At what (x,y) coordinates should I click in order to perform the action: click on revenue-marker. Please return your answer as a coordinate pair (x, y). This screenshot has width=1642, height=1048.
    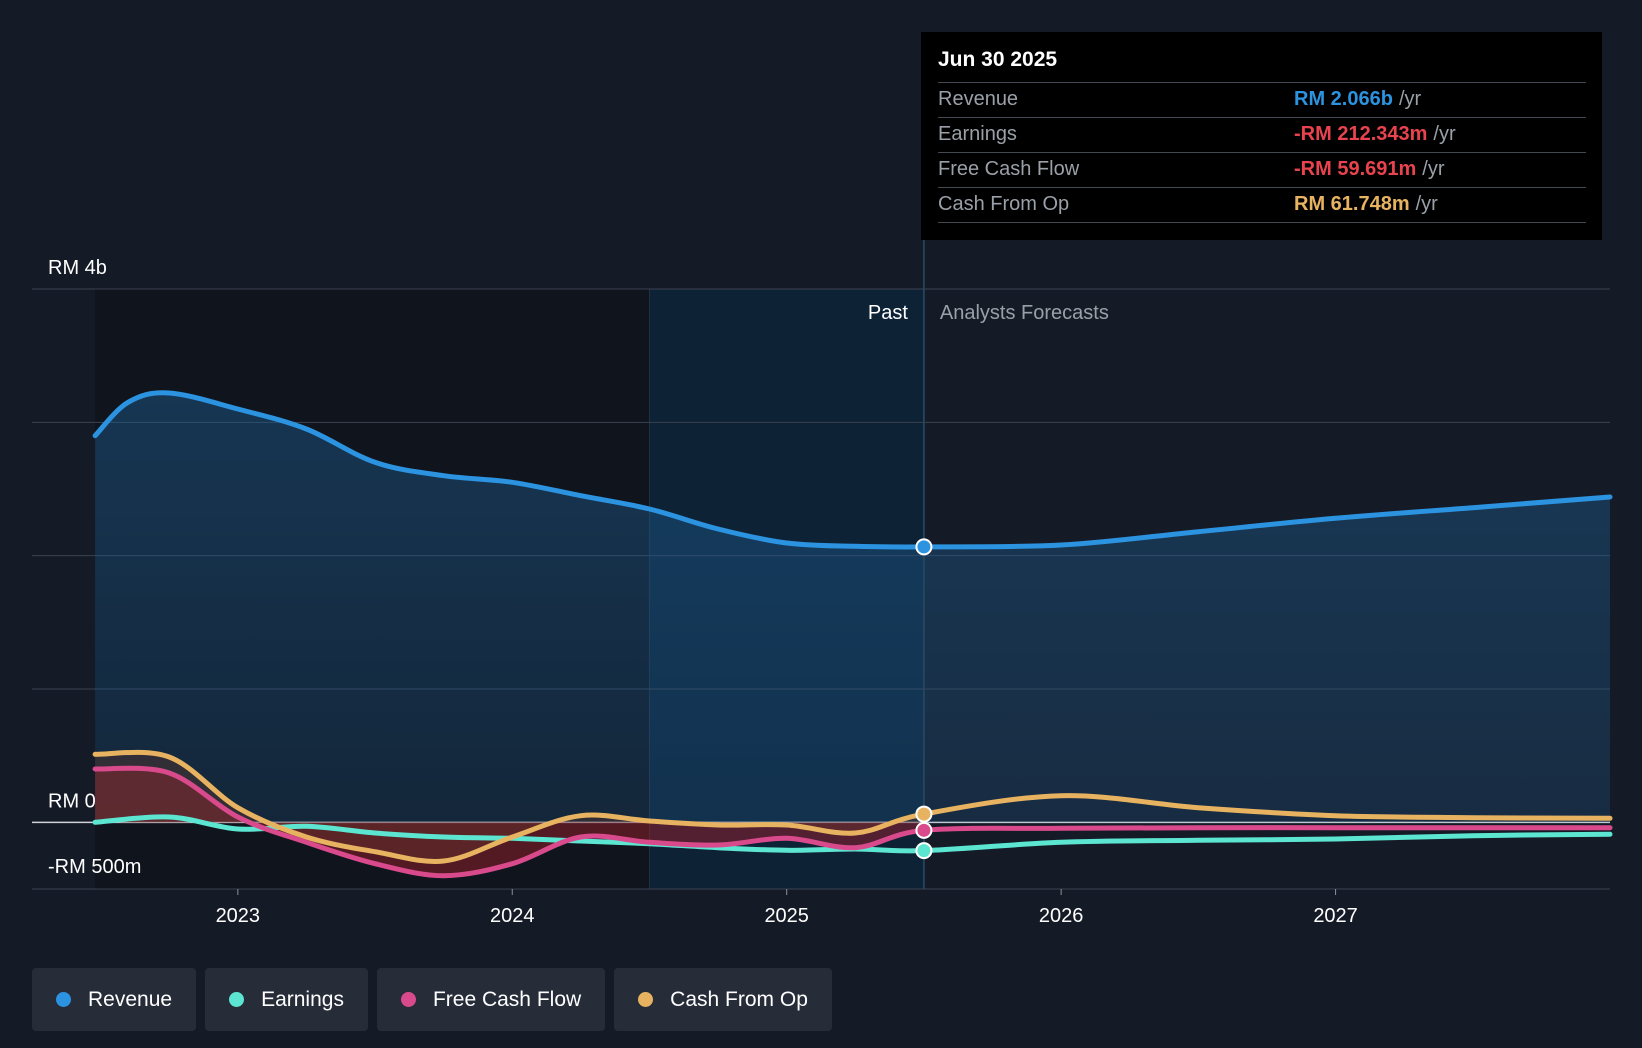
    Looking at the image, I should click on (924, 547).